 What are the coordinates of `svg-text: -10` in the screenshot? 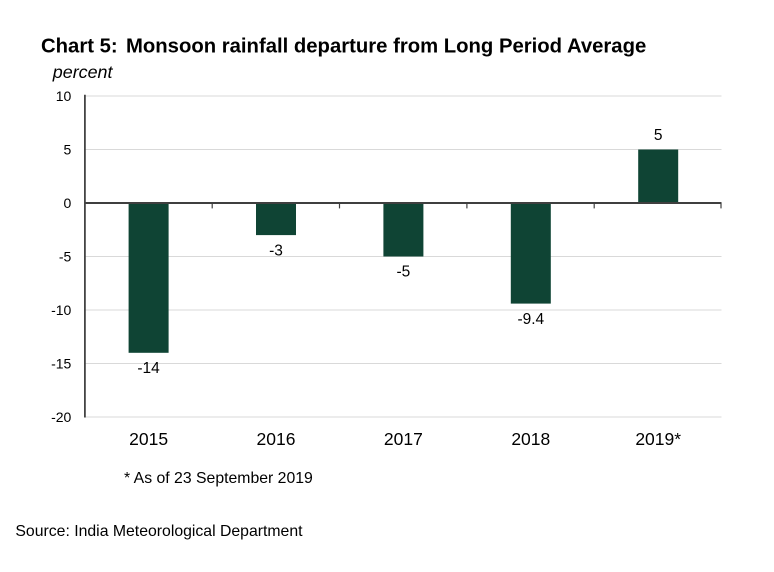 It's located at (61, 310).